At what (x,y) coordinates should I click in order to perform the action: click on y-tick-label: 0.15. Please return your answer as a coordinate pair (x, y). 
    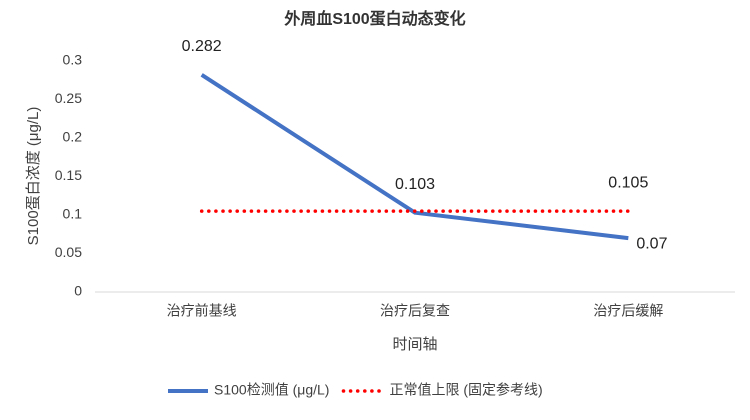
    Looking at the image, I should click on (68, 175).